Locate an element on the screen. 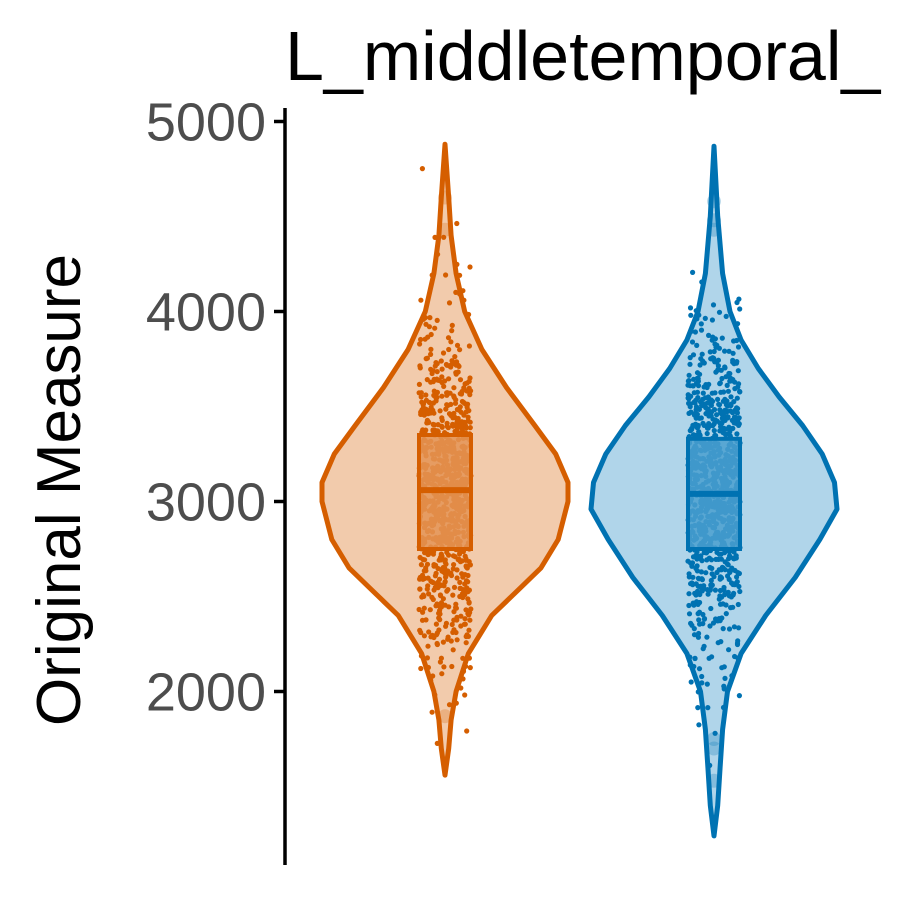  y-tick-label: 3000 is located at coordinates (206, 503).